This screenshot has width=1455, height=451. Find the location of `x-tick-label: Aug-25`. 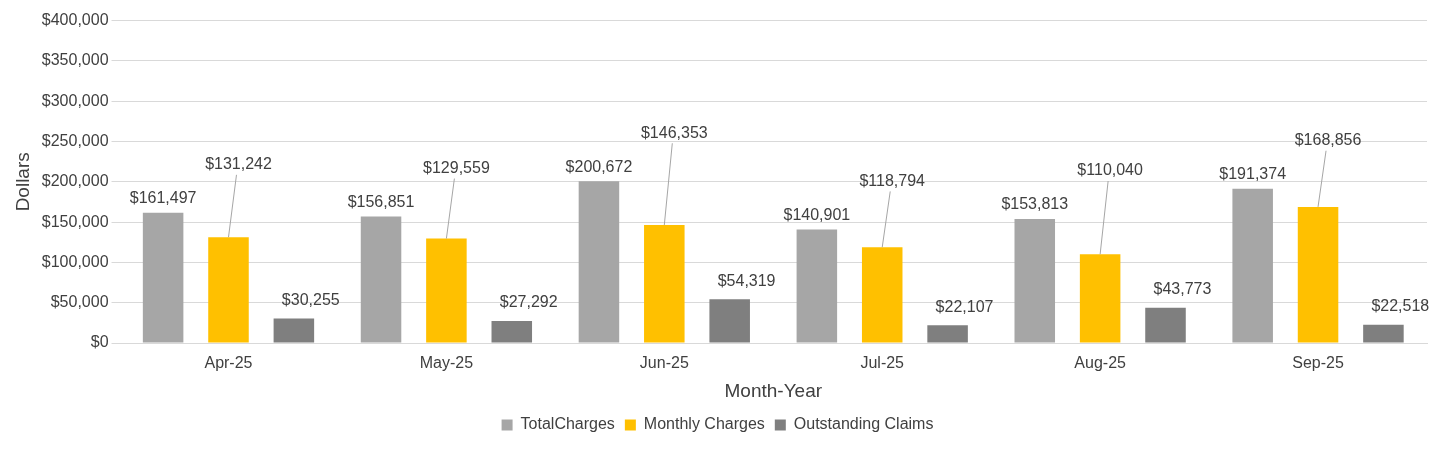

x-tick-label: Aug-25 is located at coordinates (1100, 363).